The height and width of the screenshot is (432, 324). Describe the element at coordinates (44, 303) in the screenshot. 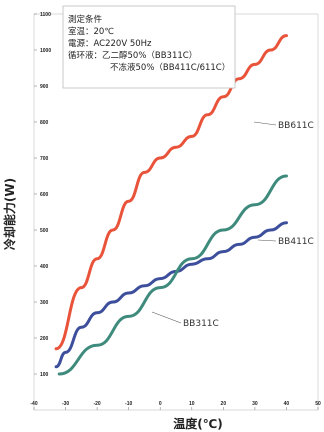

I see `y-tick-label: 300` at that location.